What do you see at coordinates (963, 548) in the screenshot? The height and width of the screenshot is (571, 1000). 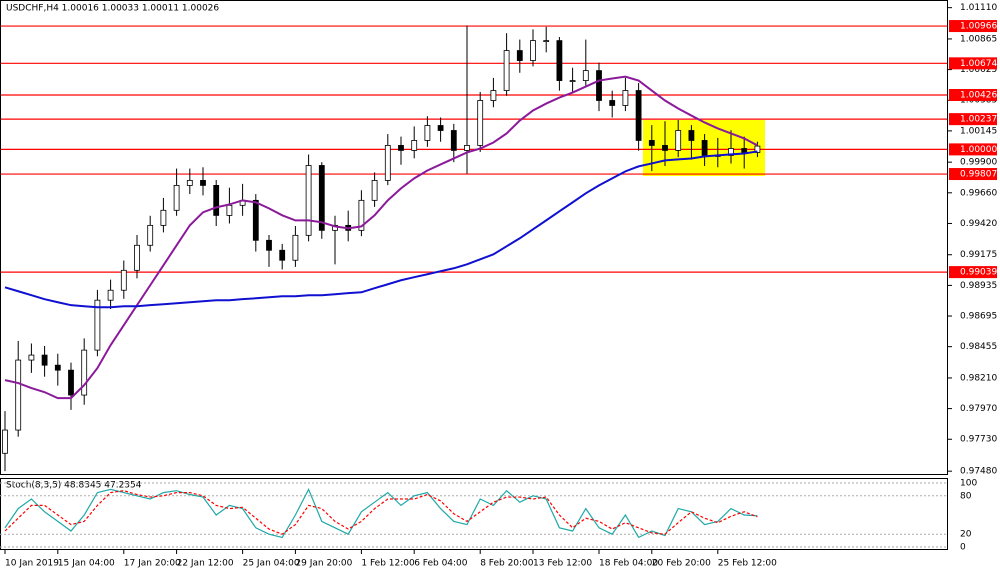 I see `indicator-tick-label: 0` at bounding box center [963, 548].